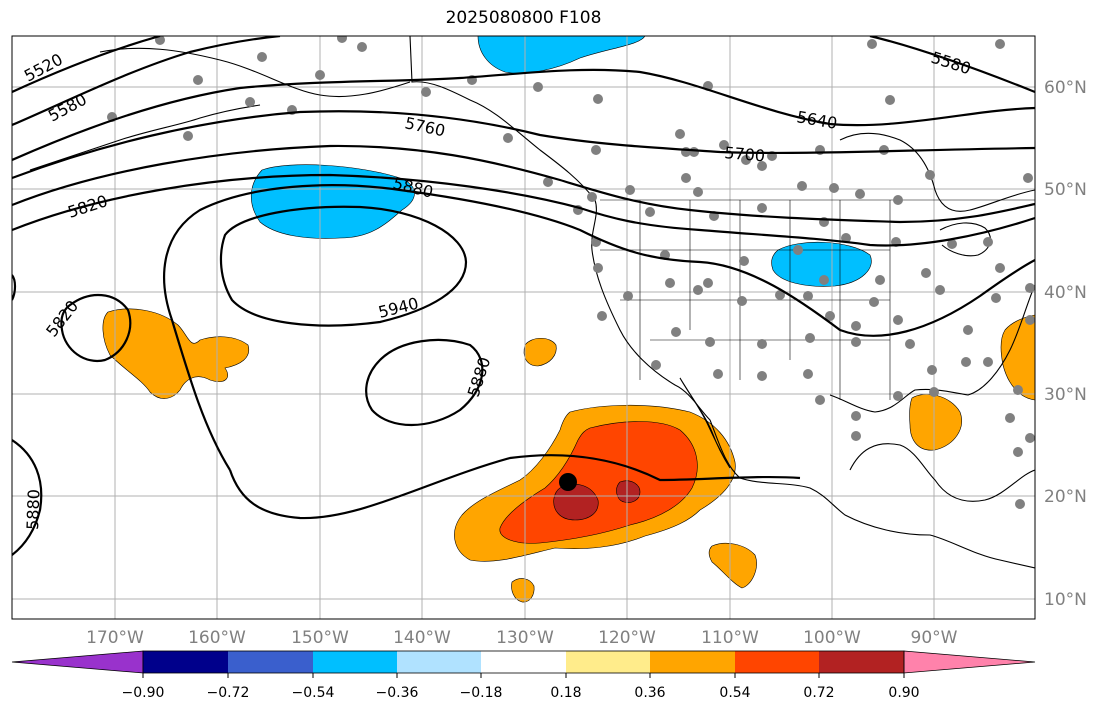 This screenshot has height=712, width=1105. What do you see at coordinates (1065, 344) in the screenshot?
I see `latitude-labels: 10°N 20°N 30°N 40°N 50°N 60°N` at bounding box center [1065, 344].